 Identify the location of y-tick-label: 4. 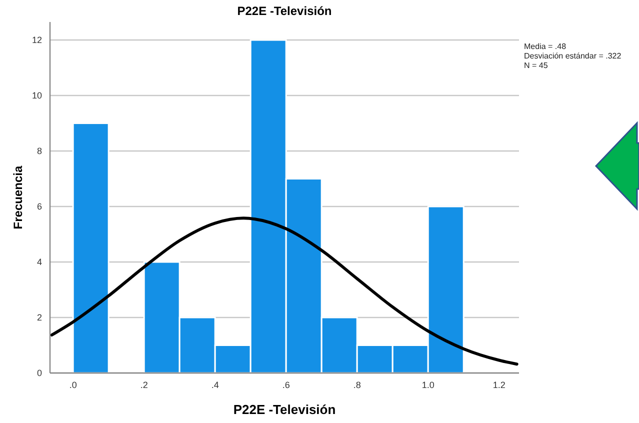
(39, 262).